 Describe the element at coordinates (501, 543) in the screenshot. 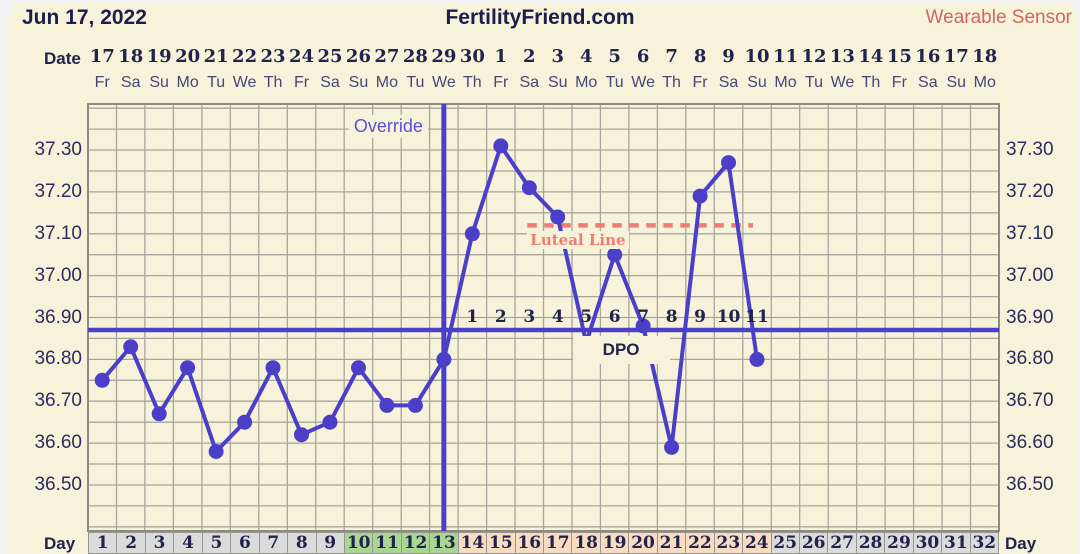

I see `day-cell: 15` at that location.